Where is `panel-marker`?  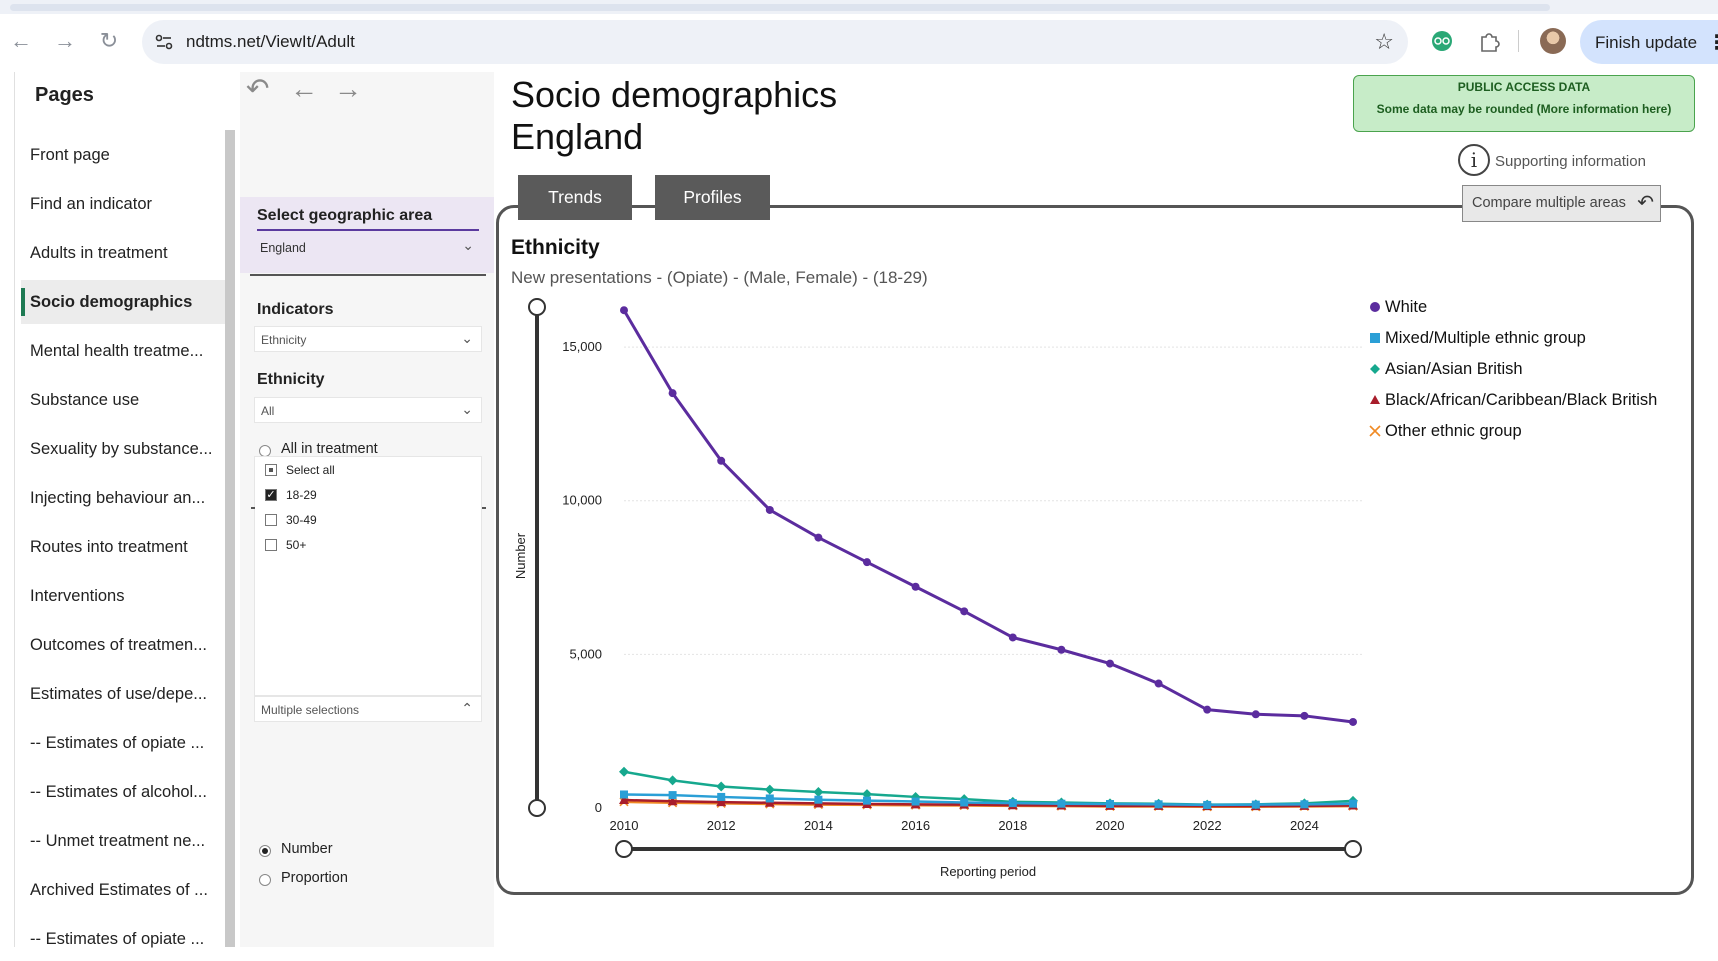 panel-marker is located at coordinates (253, 508).